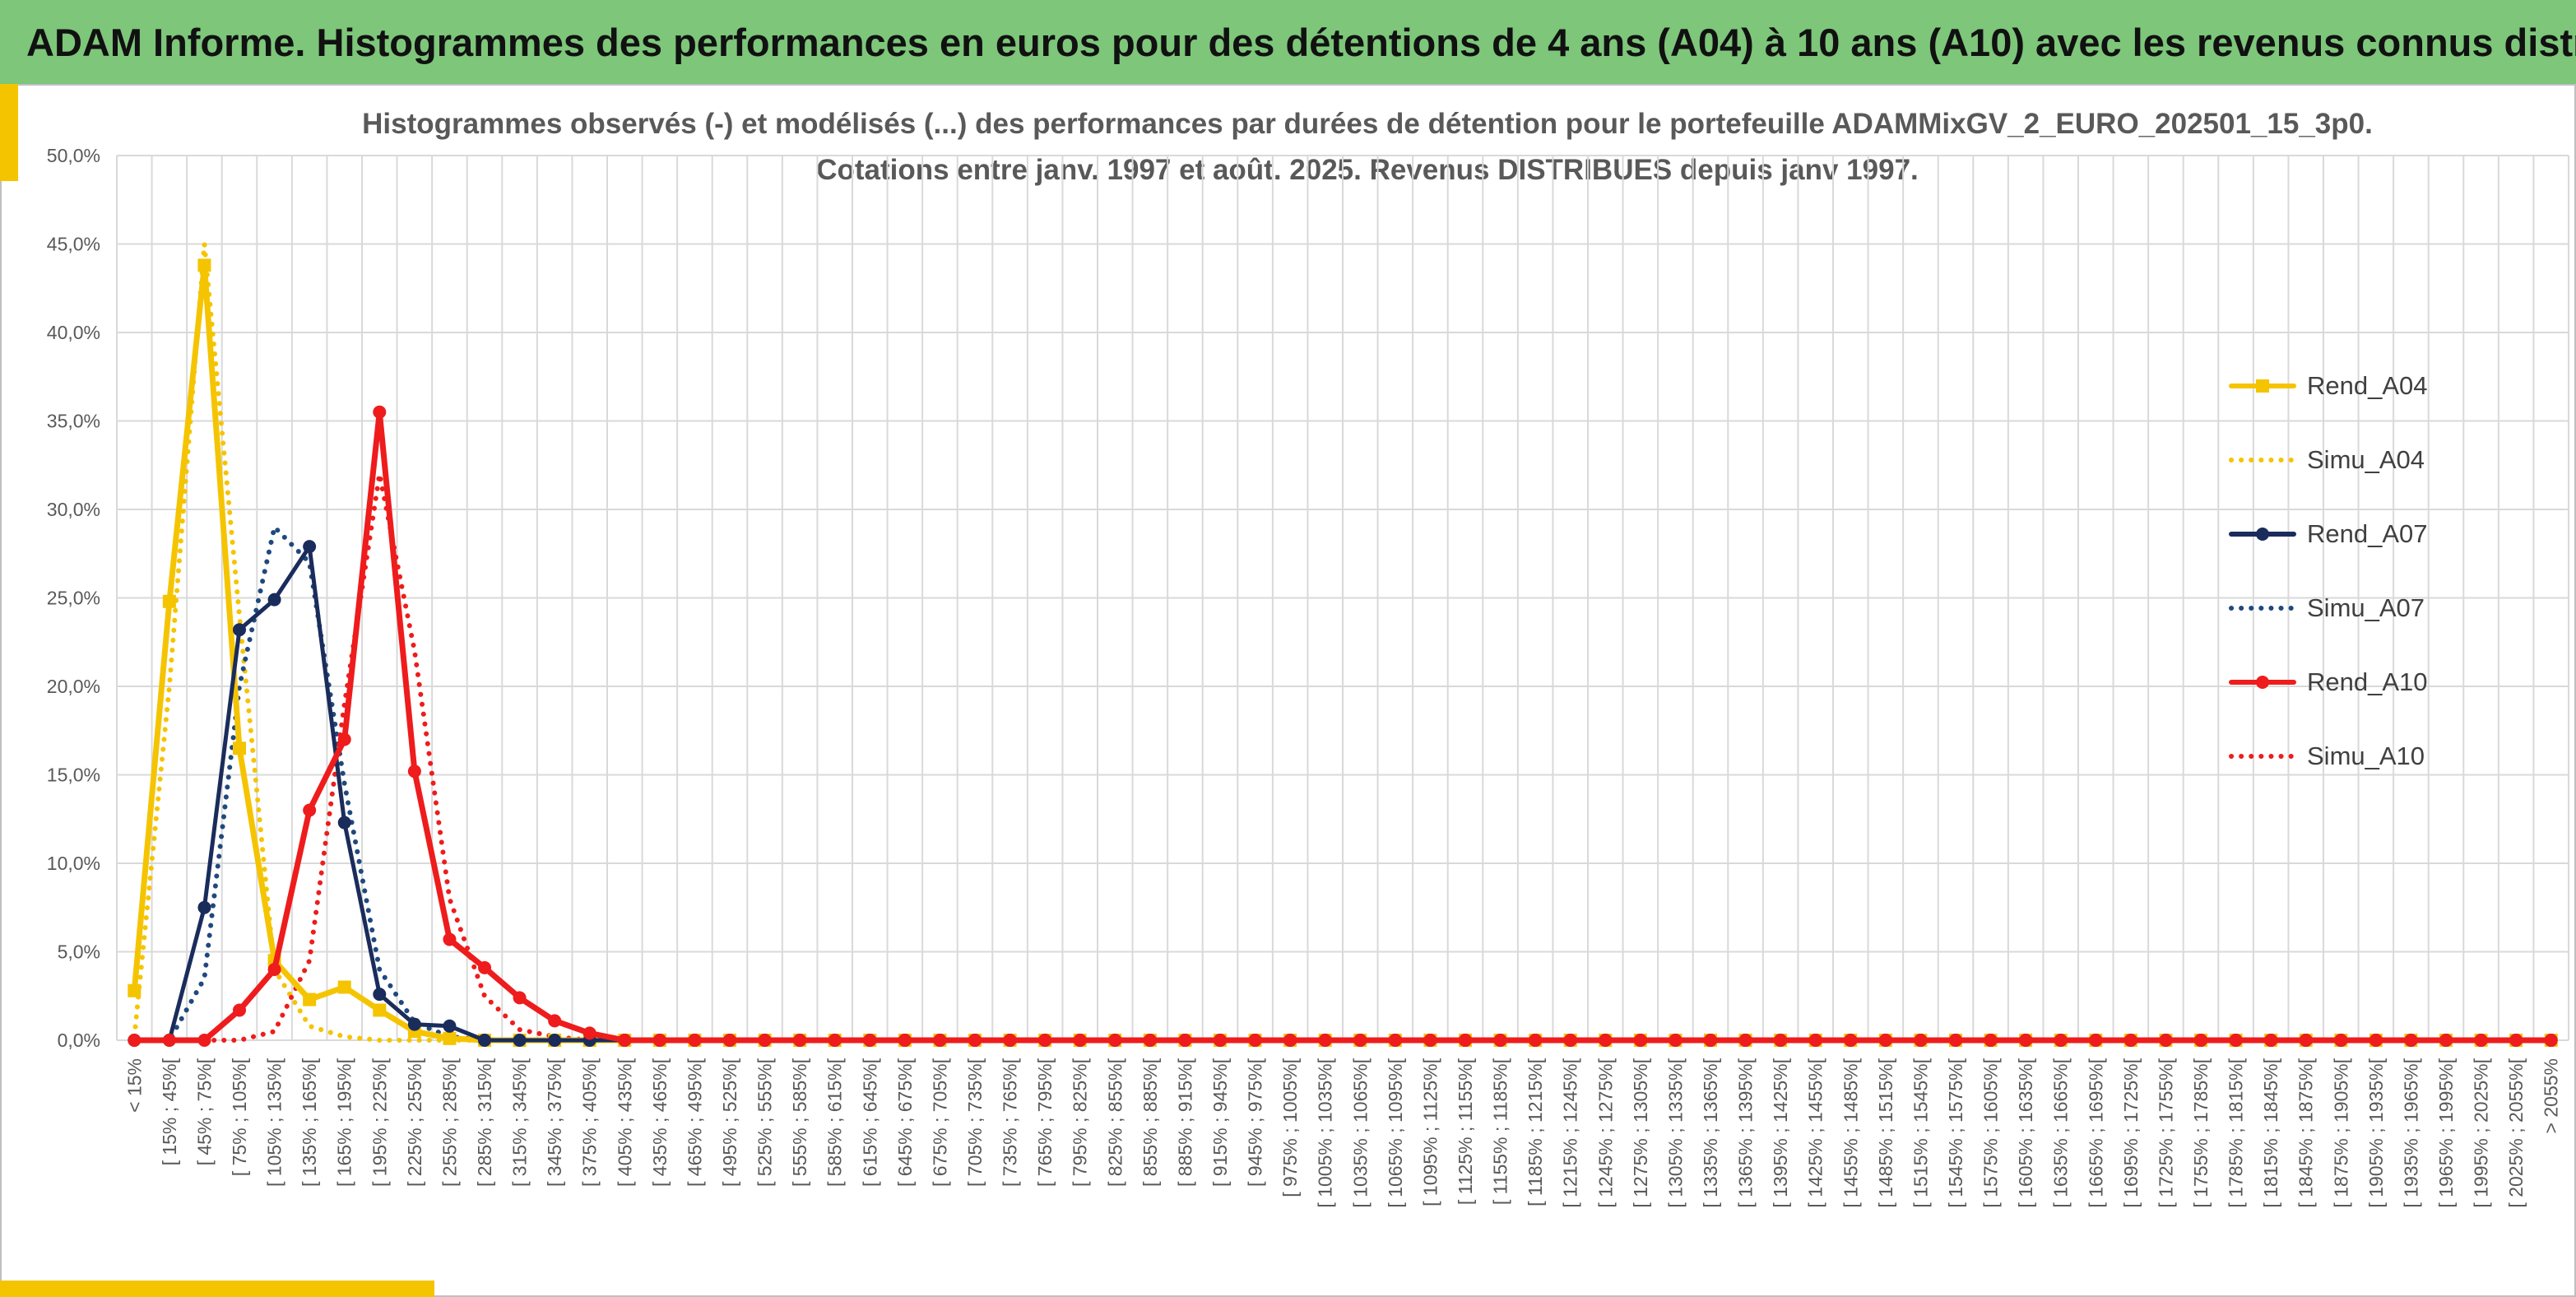  What do you see at coordinates (940, 1122) in the screenshot?
I see `x-tick-label: [ 675% ; 705%[` at bounding box center [940, 1122].